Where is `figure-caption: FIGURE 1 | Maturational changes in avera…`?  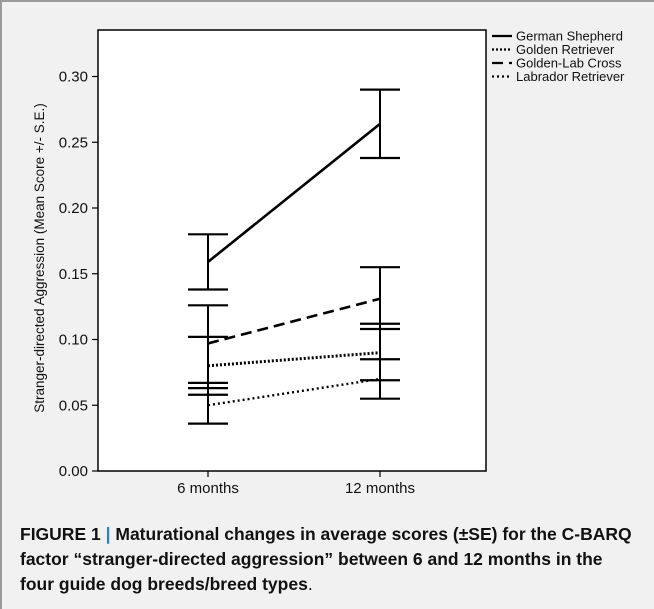
figure-caption: FIGURE 1 | Maturational changes in avera… is located at coordinates (330, 559).